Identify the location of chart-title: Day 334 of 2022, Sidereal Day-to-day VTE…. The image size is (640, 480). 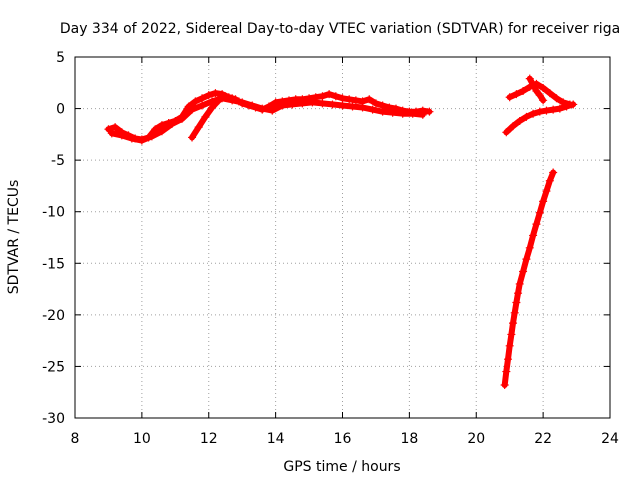
(340, 29).